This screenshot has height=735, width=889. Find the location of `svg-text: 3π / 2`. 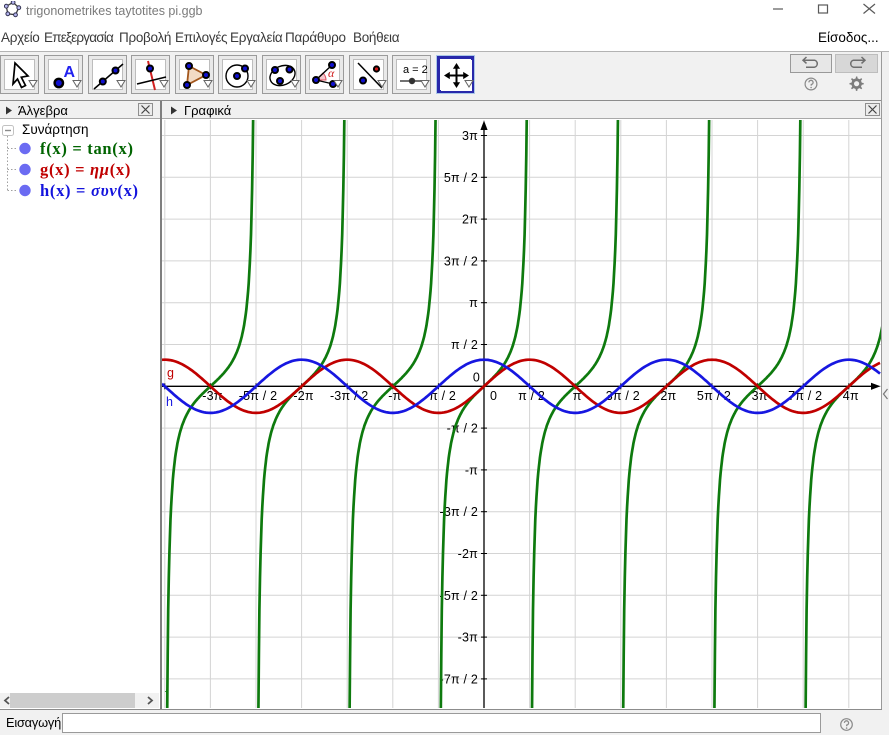

svg-text: 3π / 2 is located at coordinates (461, 261).